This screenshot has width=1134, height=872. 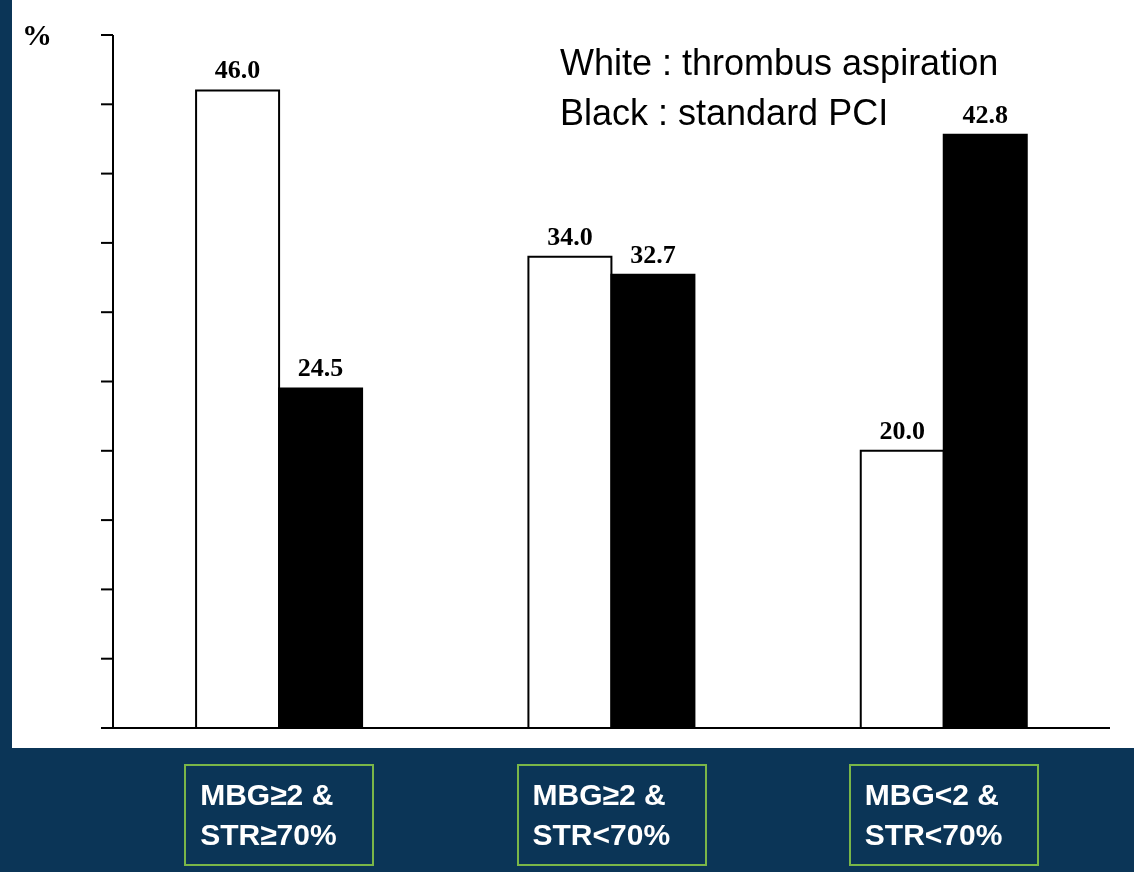 I want to click on annotation: Black : standard PCI, so click(x=724, y=112).